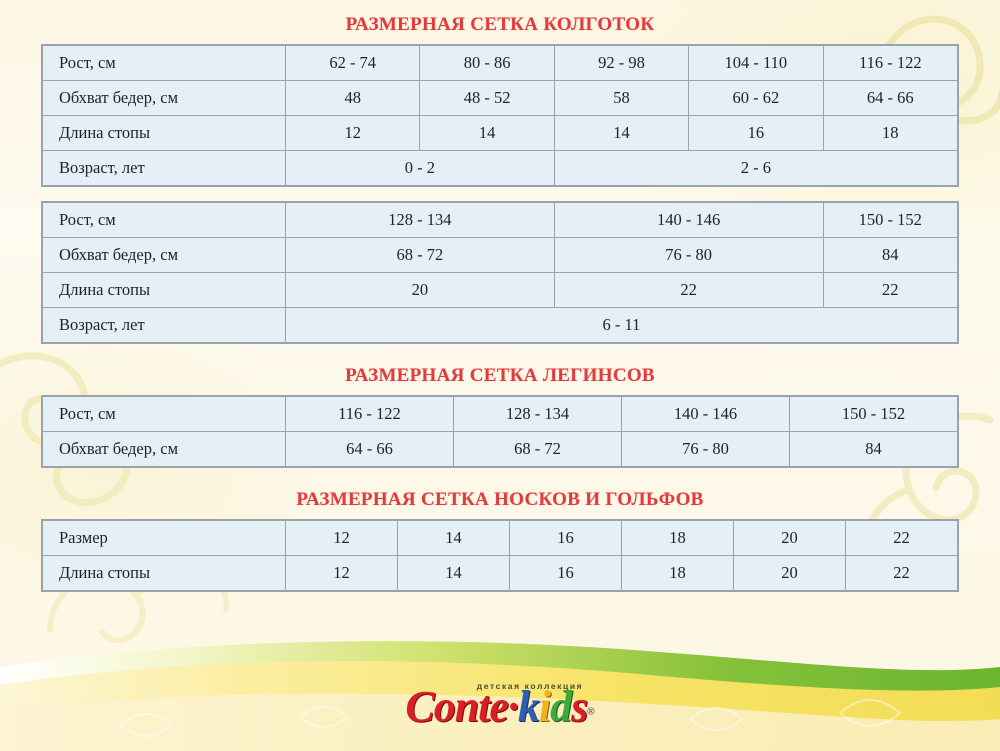  I want to click on logo-wordmark: Conte·kids®, so click(500, 707).